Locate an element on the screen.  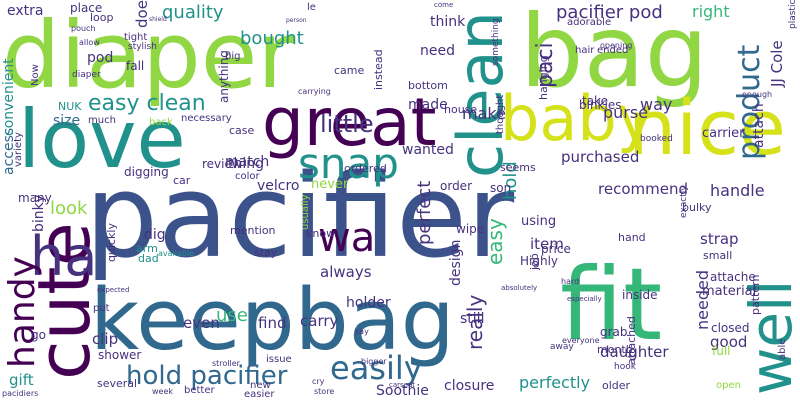
word-full: full is located at coordinates (721, 351).